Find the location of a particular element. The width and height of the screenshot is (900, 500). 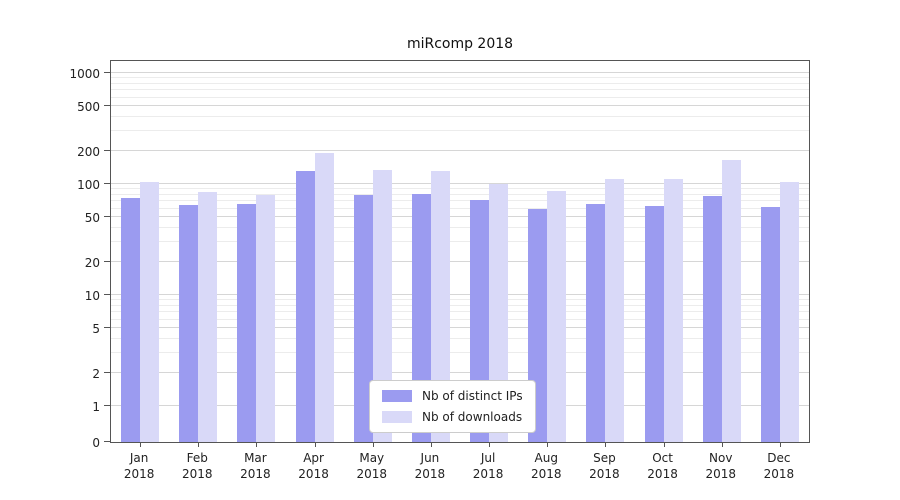

legend-entry-distinct-ips: Nb of distinct IPs is located at coordinates (452, 396).